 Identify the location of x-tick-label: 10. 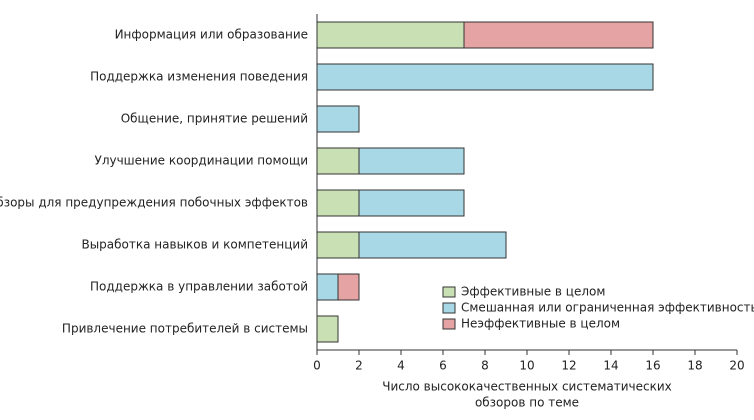
(526, 366).